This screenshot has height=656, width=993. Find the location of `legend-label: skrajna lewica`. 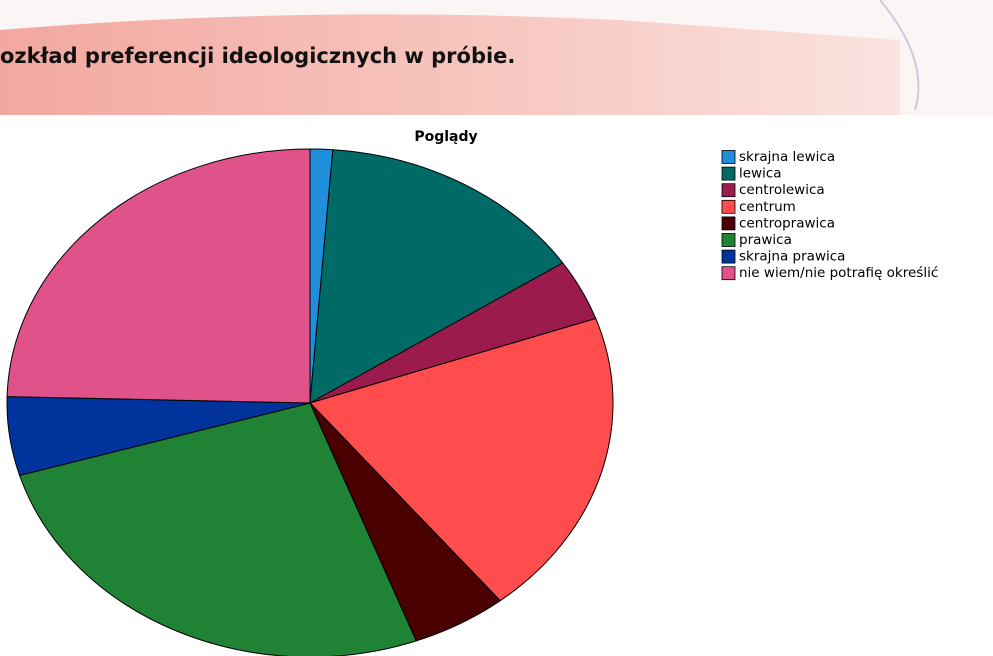

legend-label: skrajna lewica is located at coordinates (787, 157).